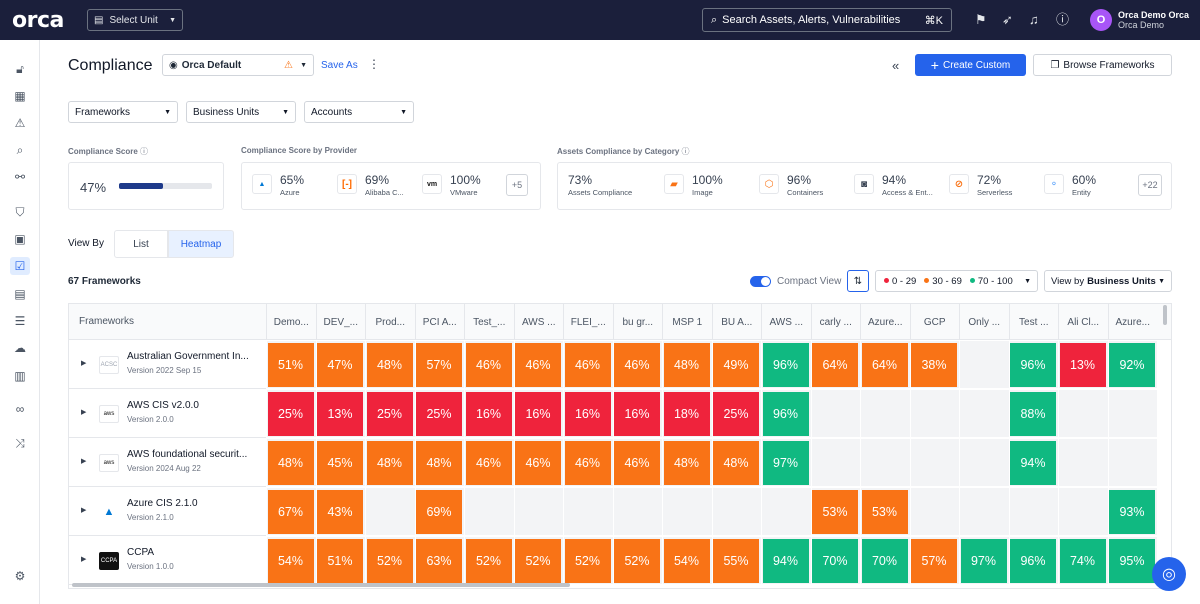 This screenshot has width=1200, height=604. What do you see at coordinates (956, 281) in the screenshot?
I see `score-range-legend: 0 - 29 30 - 69 70 - 100 ▼` at bounding box center [956, 281].